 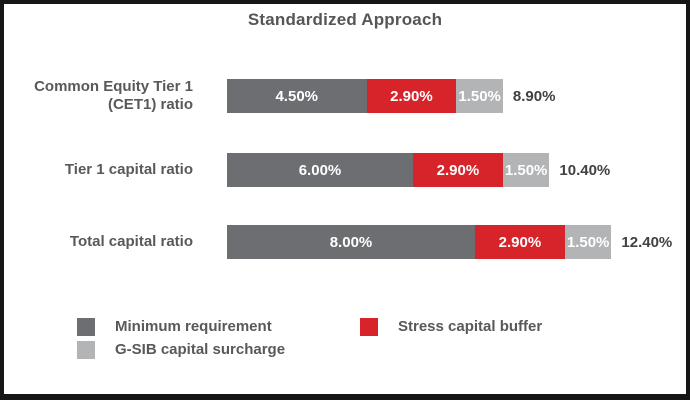 I want to click on legend-label: G-SIB capital surcharge, so click(x=200, y=349).